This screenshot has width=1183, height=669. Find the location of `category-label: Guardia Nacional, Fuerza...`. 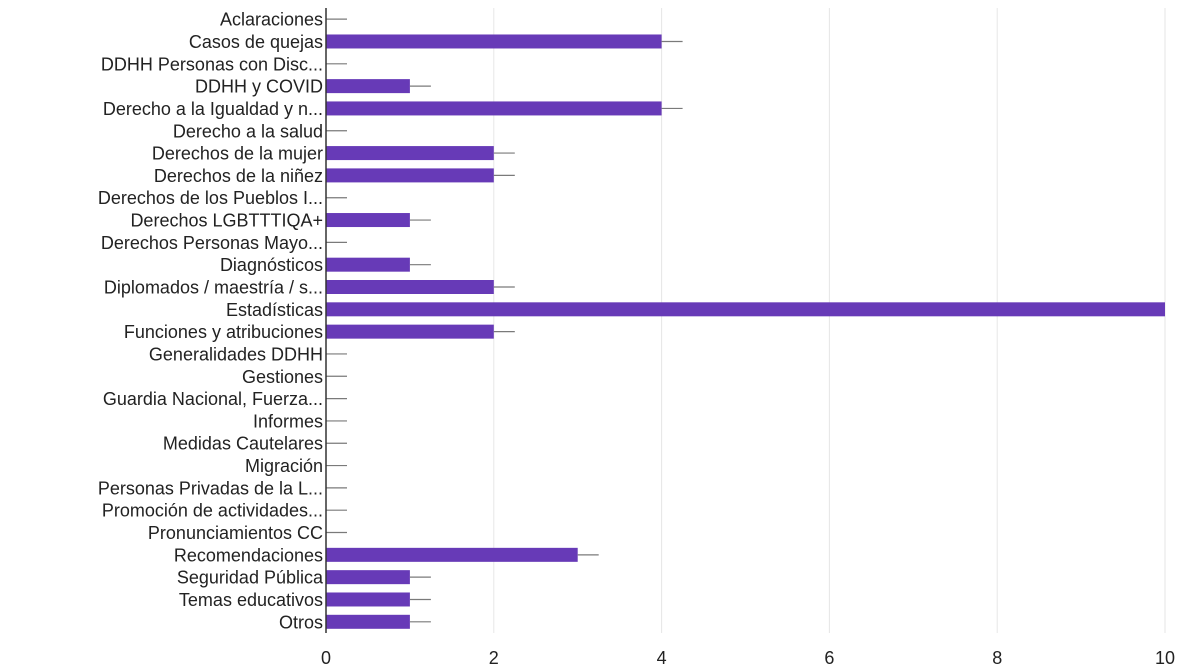

category-label: Guardia Nacional, Fuerza... is located at coordinates (213, 399).